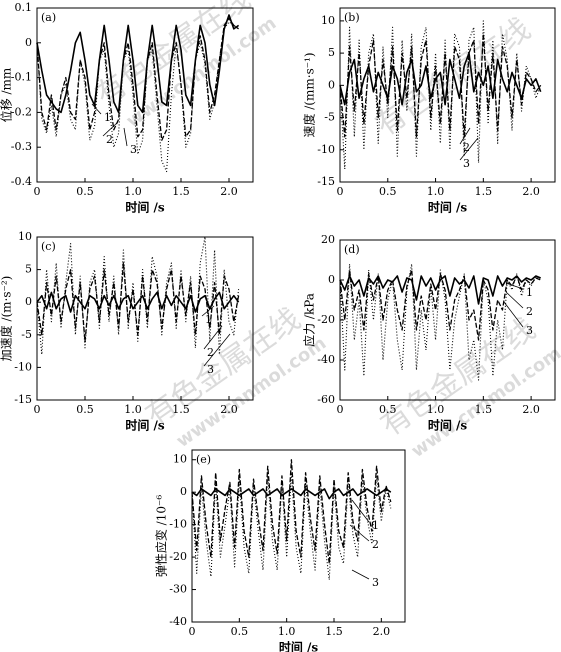  What do you see at coordinates (48, 17) in the screenshot?
I see `panel-label: (a)` at bounding box center [48, 17].